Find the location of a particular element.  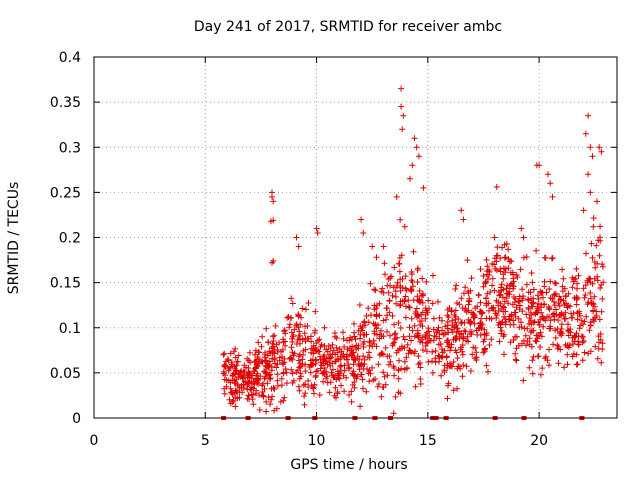

x-tick-label: 5 is located at coordinates (205, 441).